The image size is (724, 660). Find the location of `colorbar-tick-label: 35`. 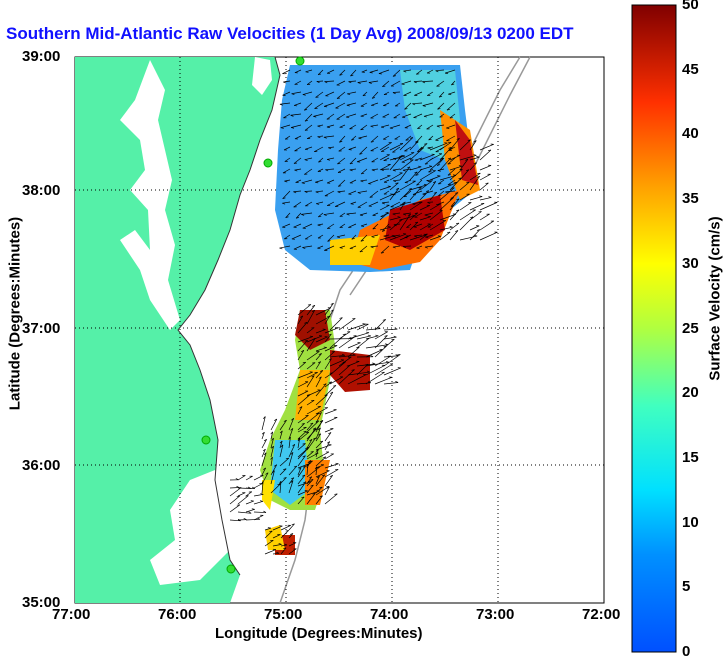

colorbar-tick-label: 35 is located at coordinates (690, 198).